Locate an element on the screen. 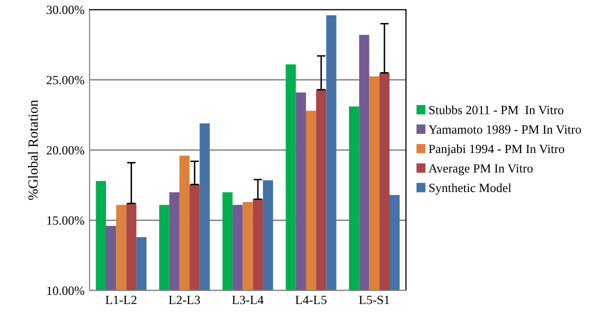 The height and width of the screenshot is (321, 597). y-tick-label: 30.00% is located at coordinates (65, 10).